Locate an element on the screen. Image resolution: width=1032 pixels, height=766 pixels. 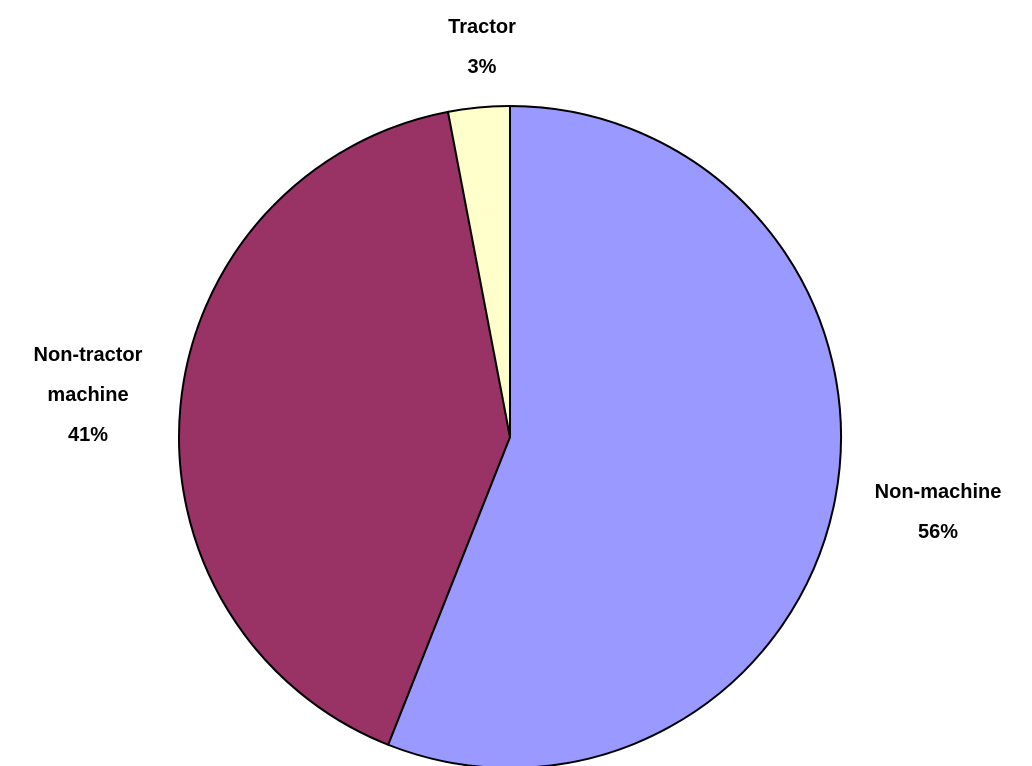
value-label: 56% is located at coordinates (938, 532).